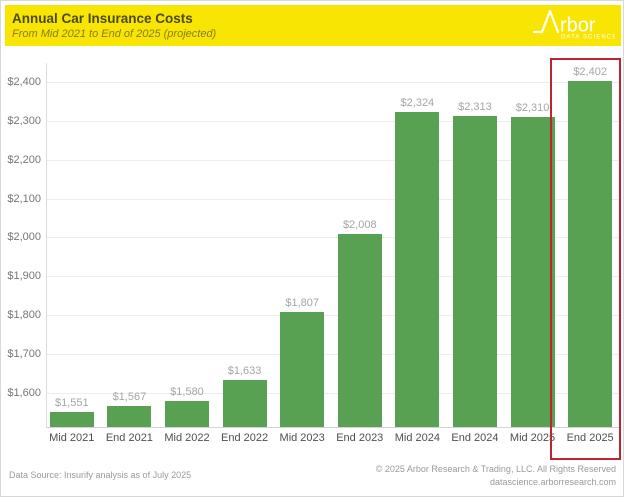 This screenshot has width=624, height=497. Describe the element at coordinates (24, 120) in the screenshot. I see `y-tick-label: $2,300` at that location.